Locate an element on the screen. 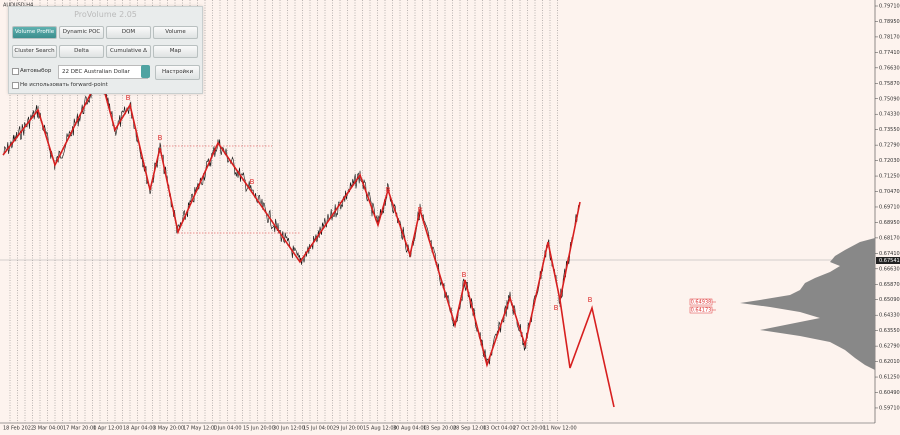 The image size is (900, 435). x-tick-label: 29 Jul 20:00 is located at coordinates (348, 429).